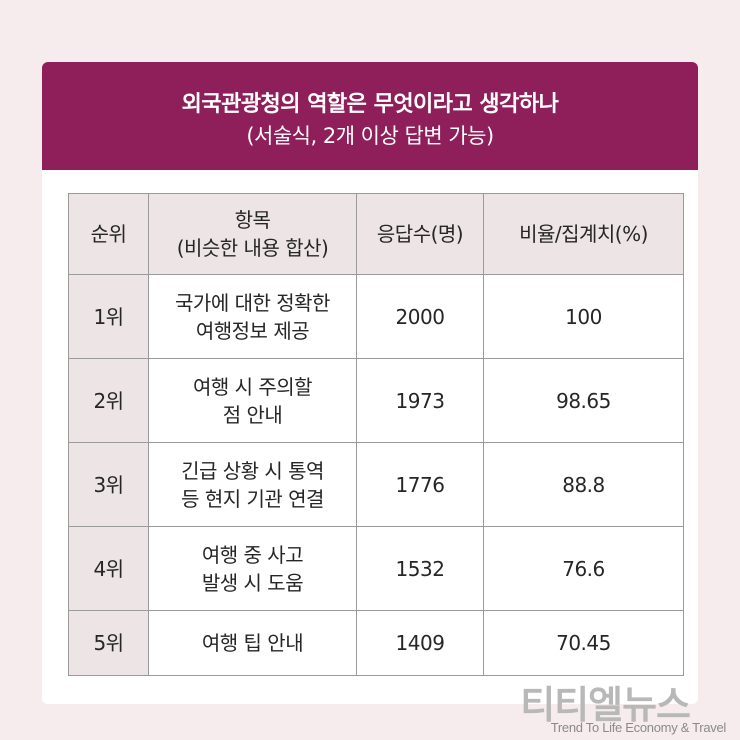 This screenshot has height=740, width=740. What do you see at coordinates (108, 400) in the screenshot?
I see `rank-cell: 2위` at bounding box center [108, 400].